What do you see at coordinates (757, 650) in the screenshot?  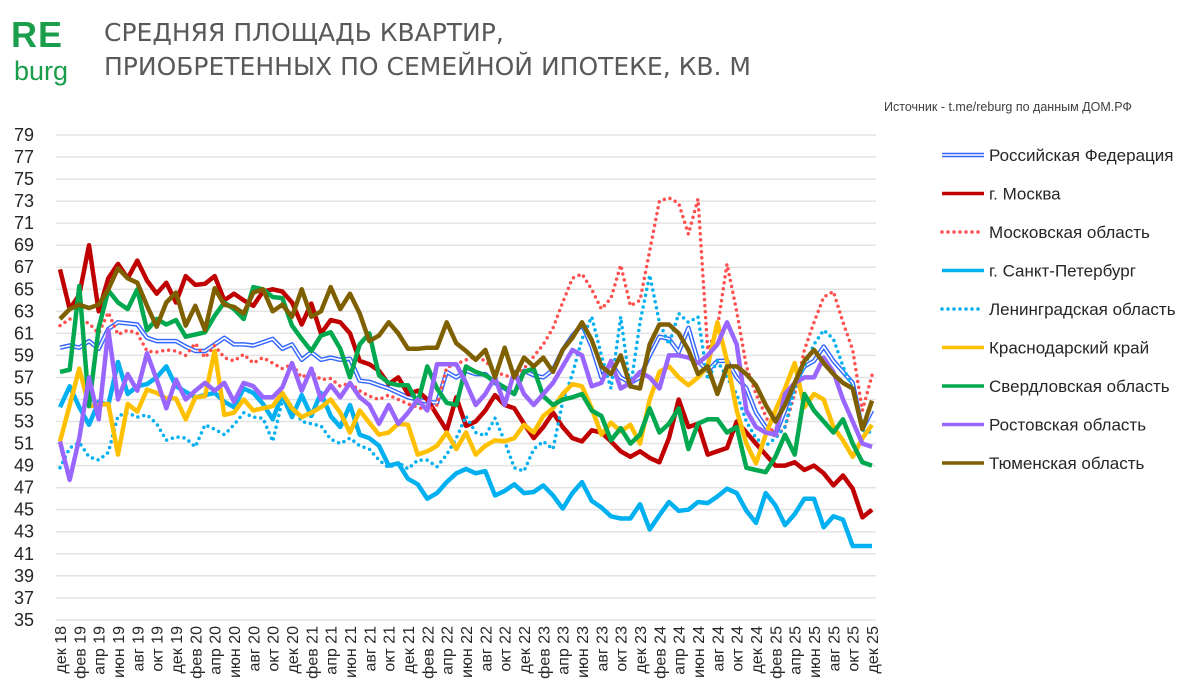 I see `x-tick-label: дек 24` at bounding box center [757, 650].